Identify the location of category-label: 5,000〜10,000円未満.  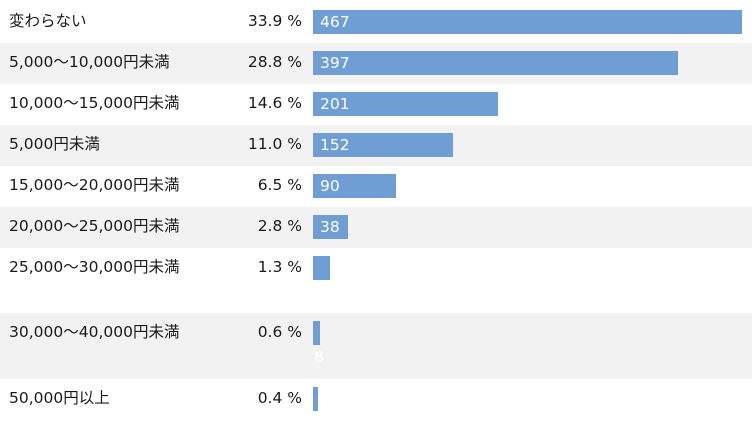
(89, 62).